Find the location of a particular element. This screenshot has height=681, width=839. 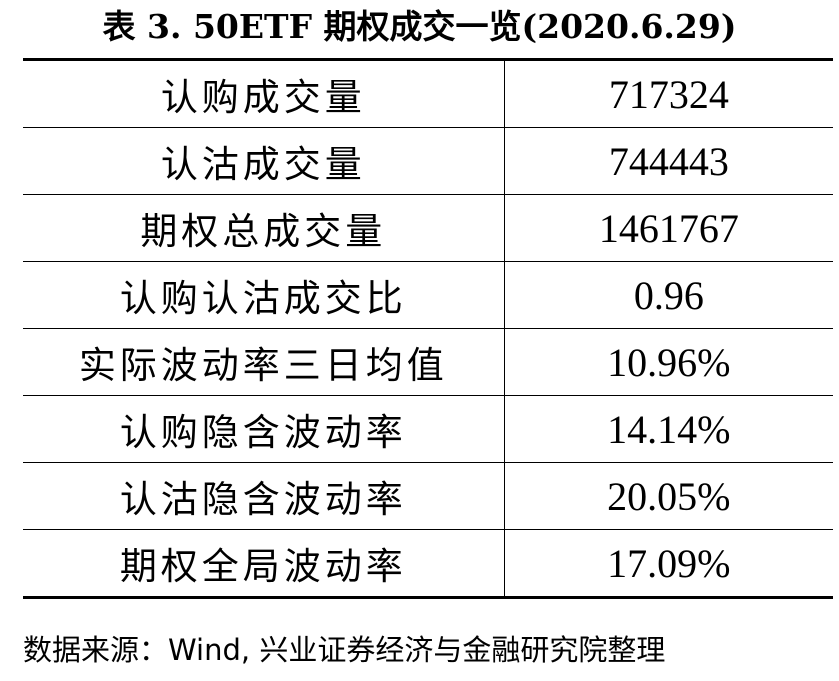

row-value: 14.14% is located at coordinates (668, 429).